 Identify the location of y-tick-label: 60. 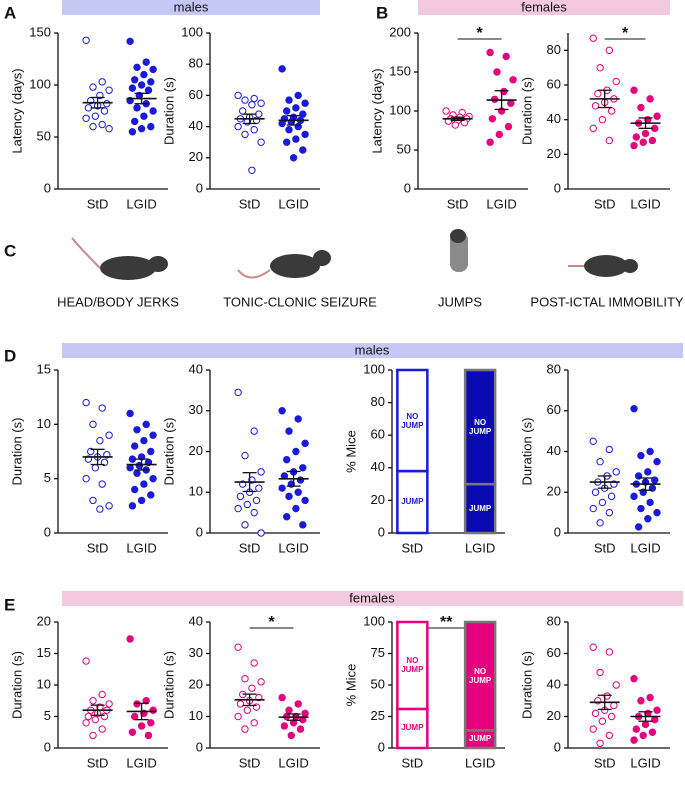
(554, 83).